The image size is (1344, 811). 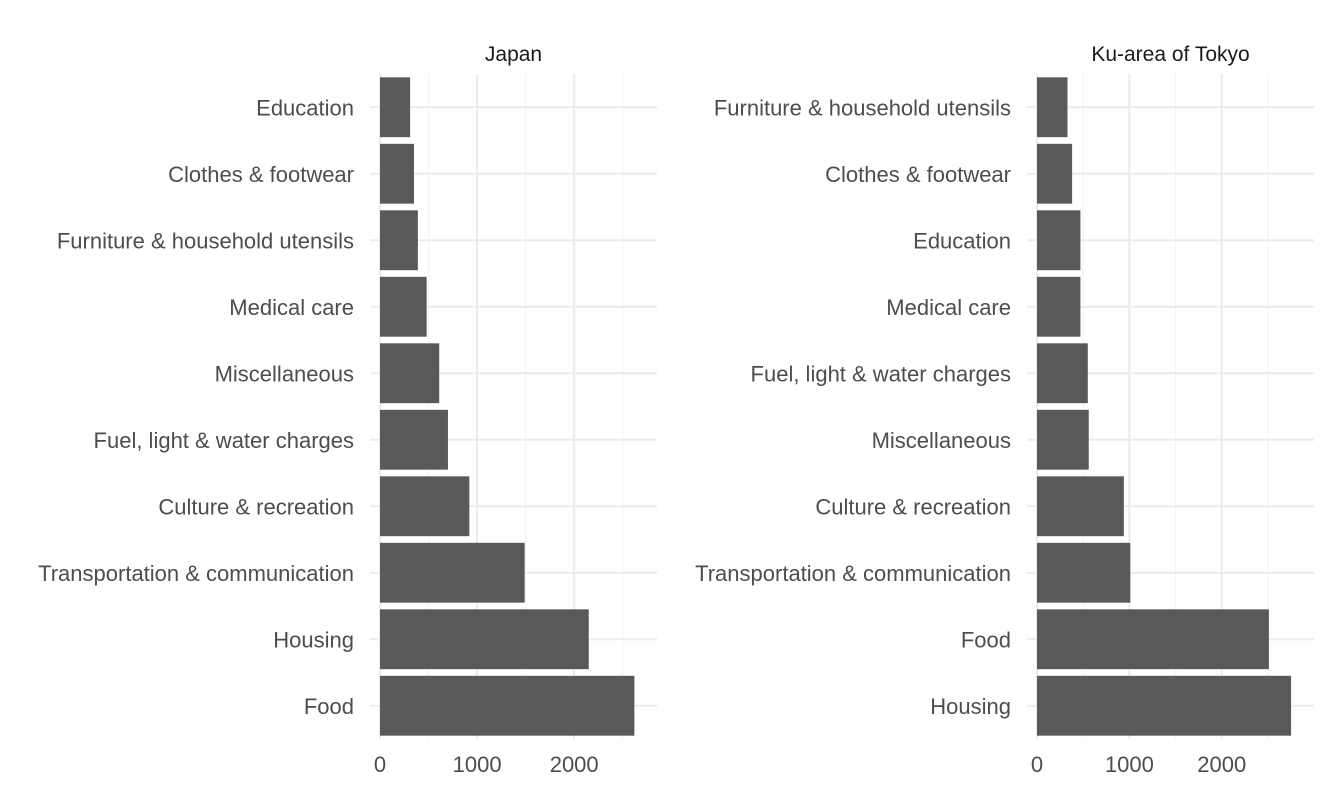 What do you see at coordinates (1170, 54) in the screenshot?
I see `panel-title: Ku-area of Tokyo` at bounding box center [1170, 54].